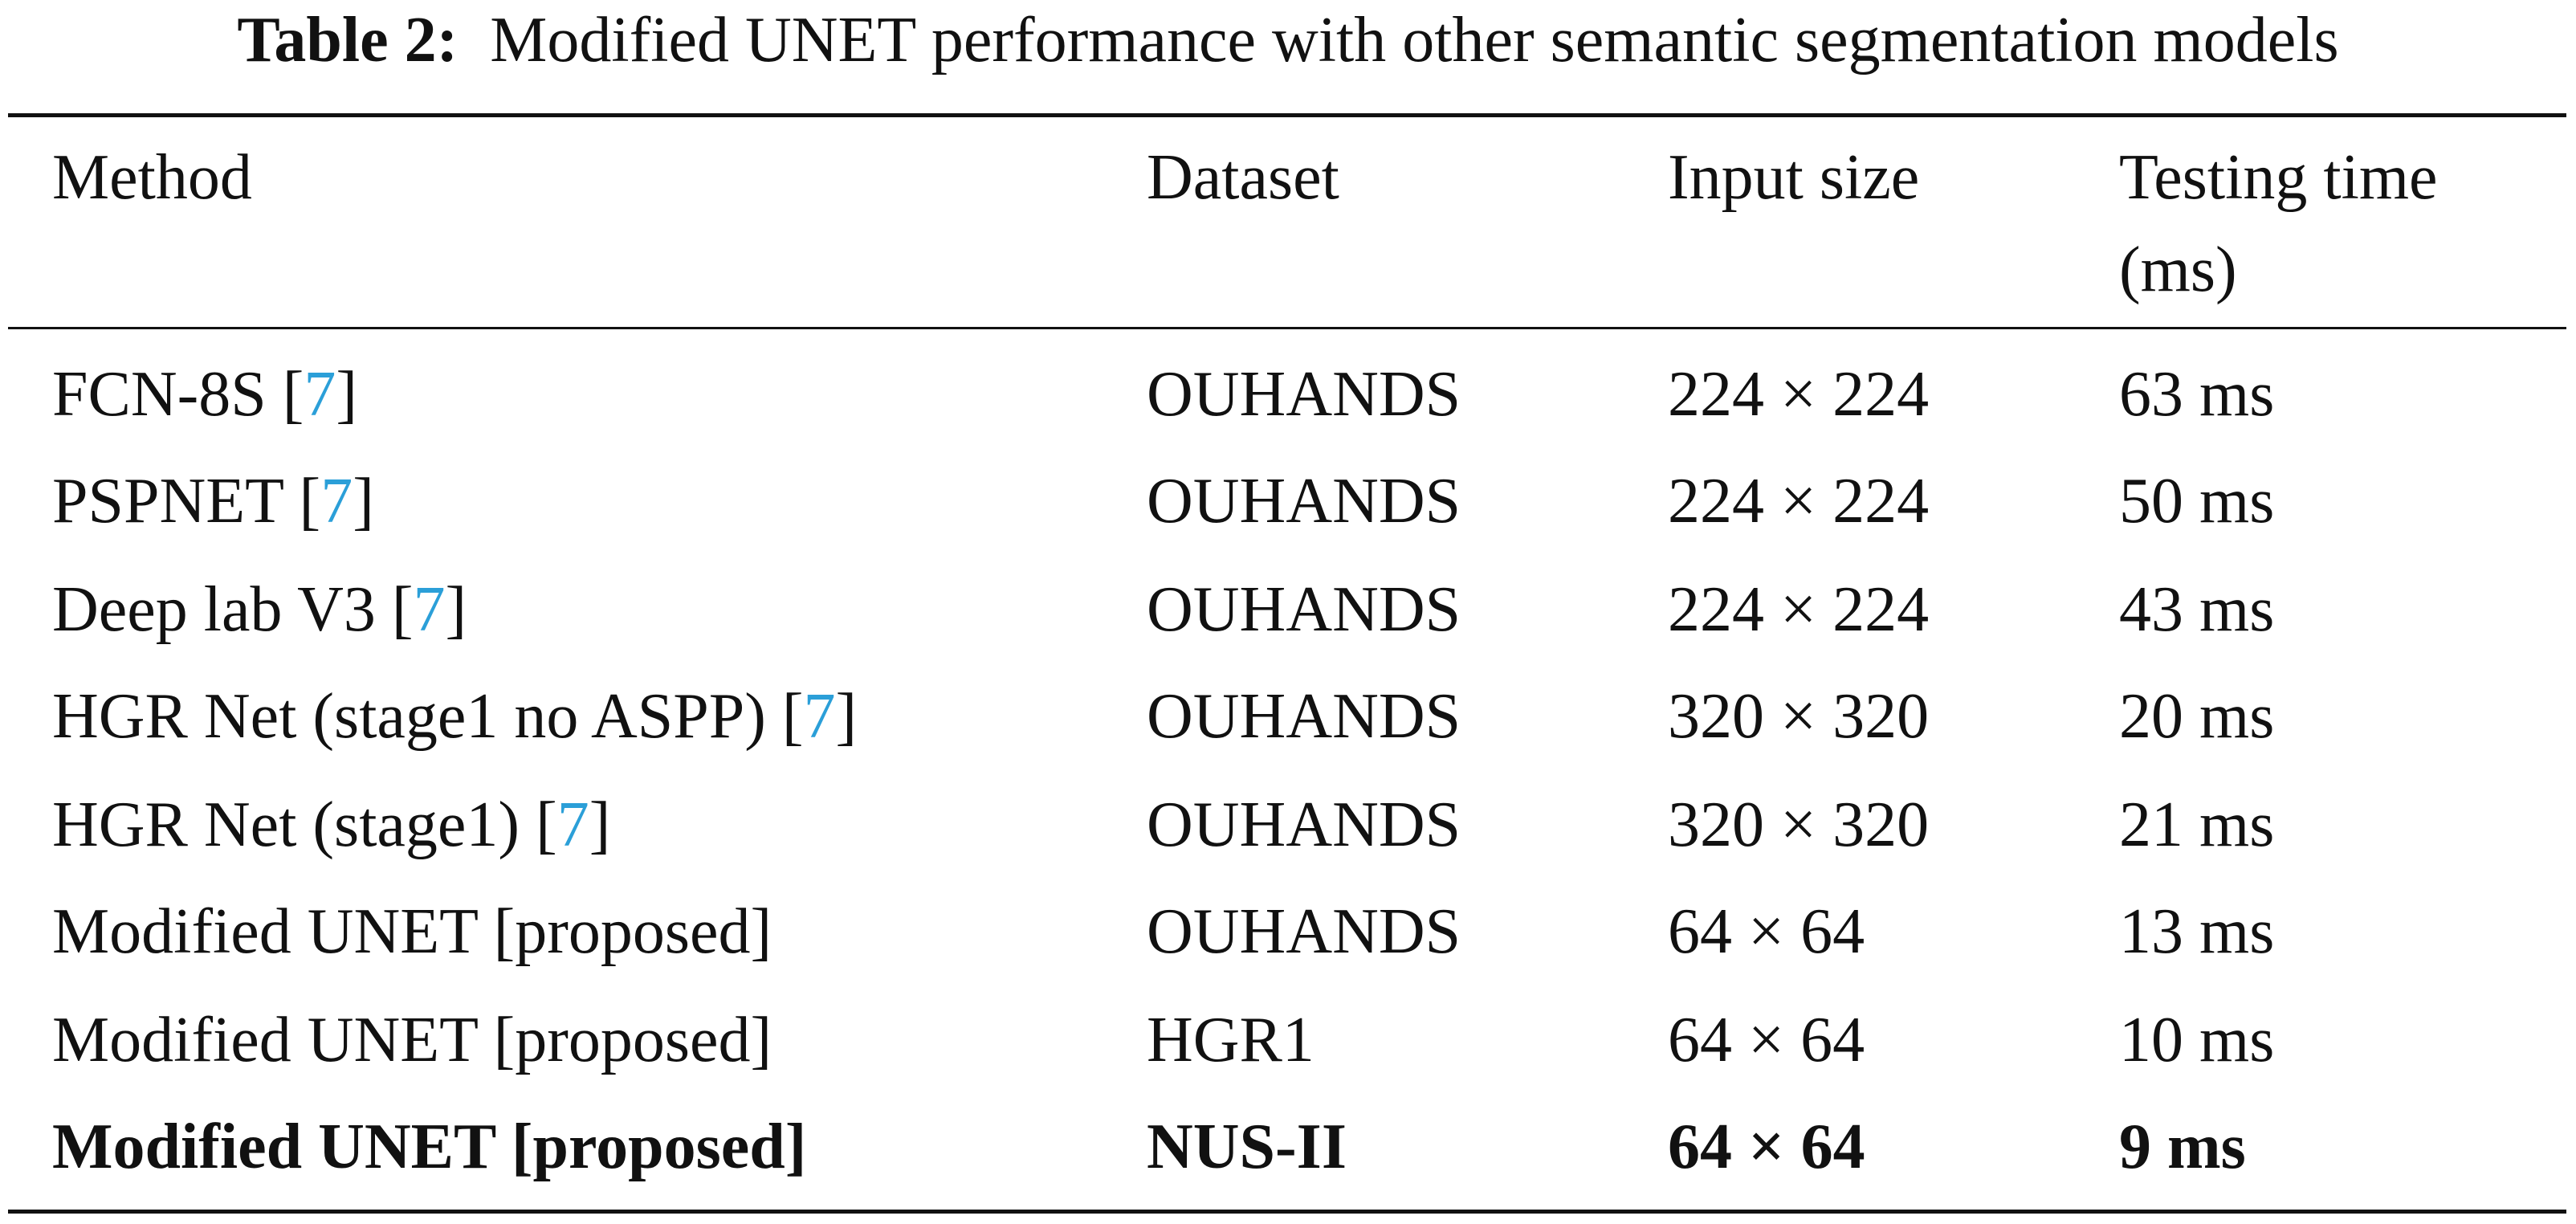 The height and width of the screenshot is (1224, 2576). Describe the element at coordinates (1287, 1212) in the screenshot. I see `bottom-rule` at that location.